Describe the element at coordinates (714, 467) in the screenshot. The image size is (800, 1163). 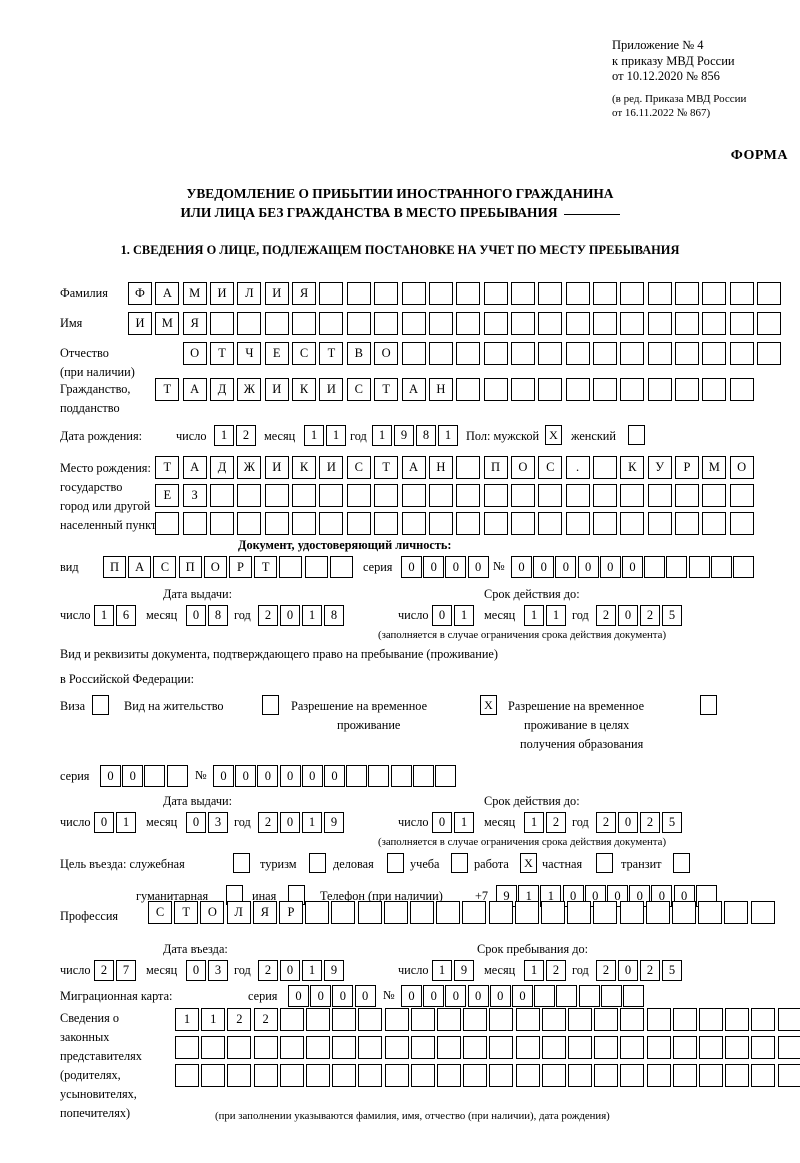
I see `birthplace-r1-cell-21: М` at that location.